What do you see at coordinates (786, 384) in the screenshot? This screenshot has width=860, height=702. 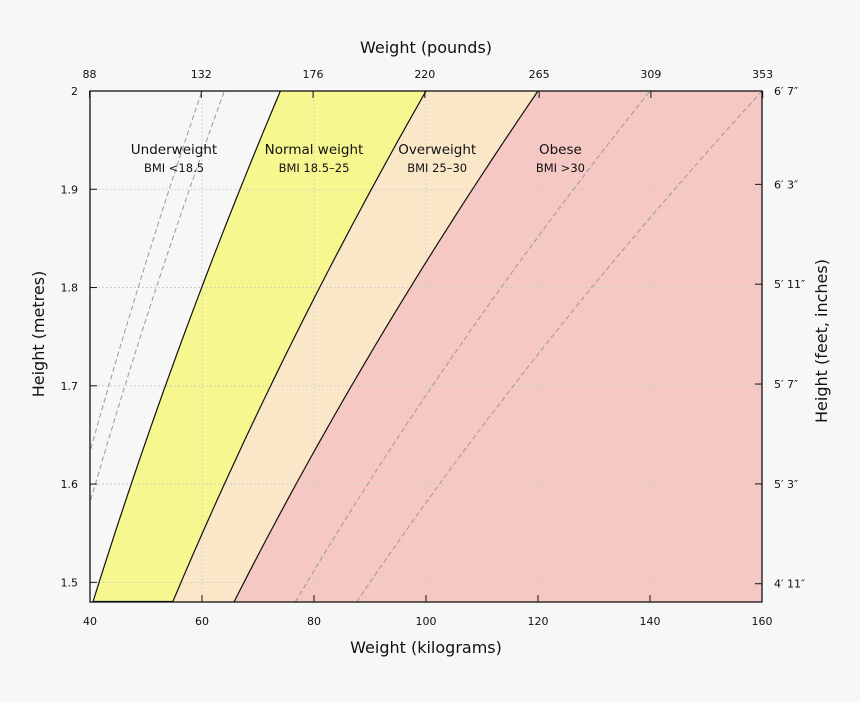 I see `y2-tick-label: 5′ 7″` at bounding box center [786, 384].